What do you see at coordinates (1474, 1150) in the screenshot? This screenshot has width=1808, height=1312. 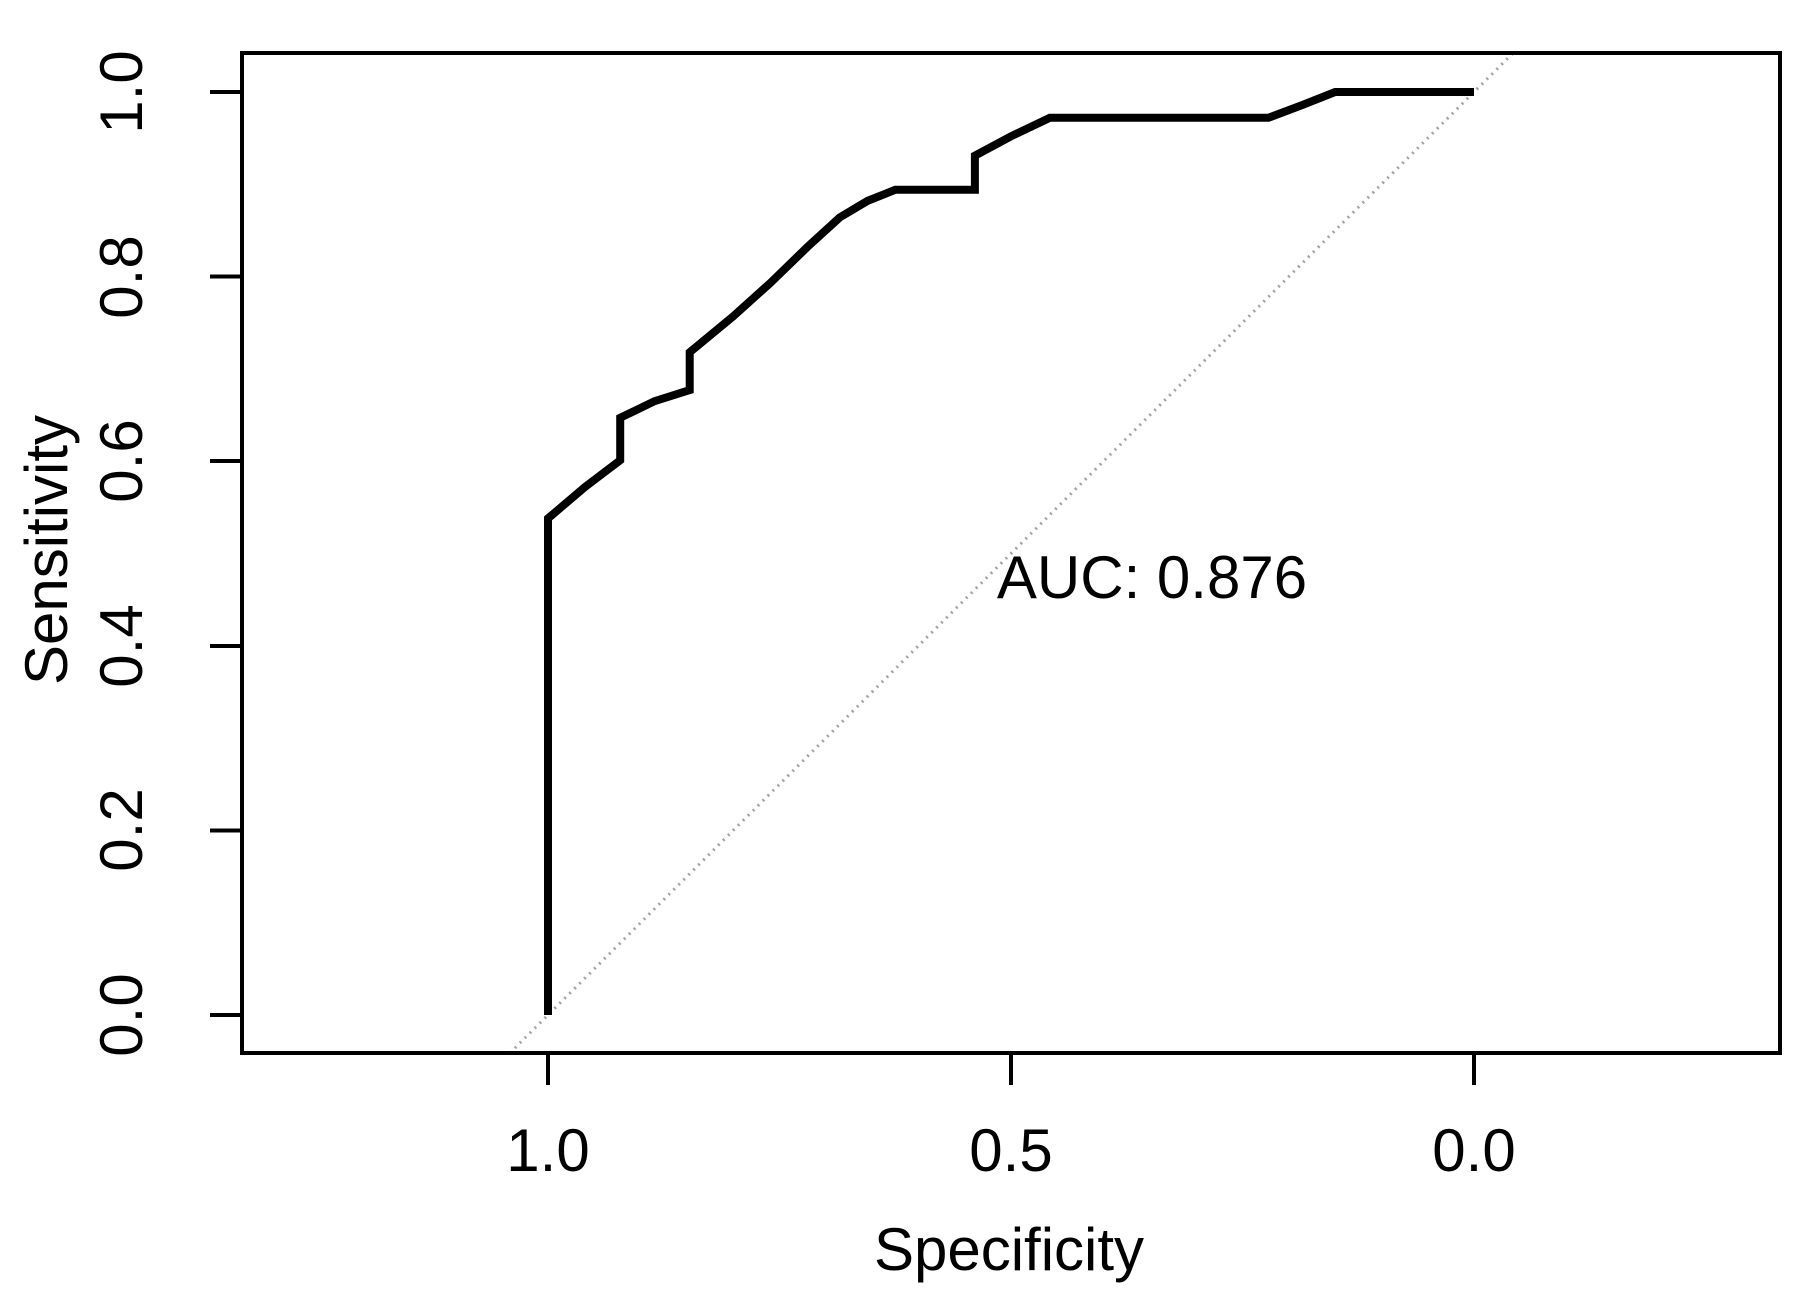 I see `x-tick-label: 0.0` at bounding box center [1474, 1150].